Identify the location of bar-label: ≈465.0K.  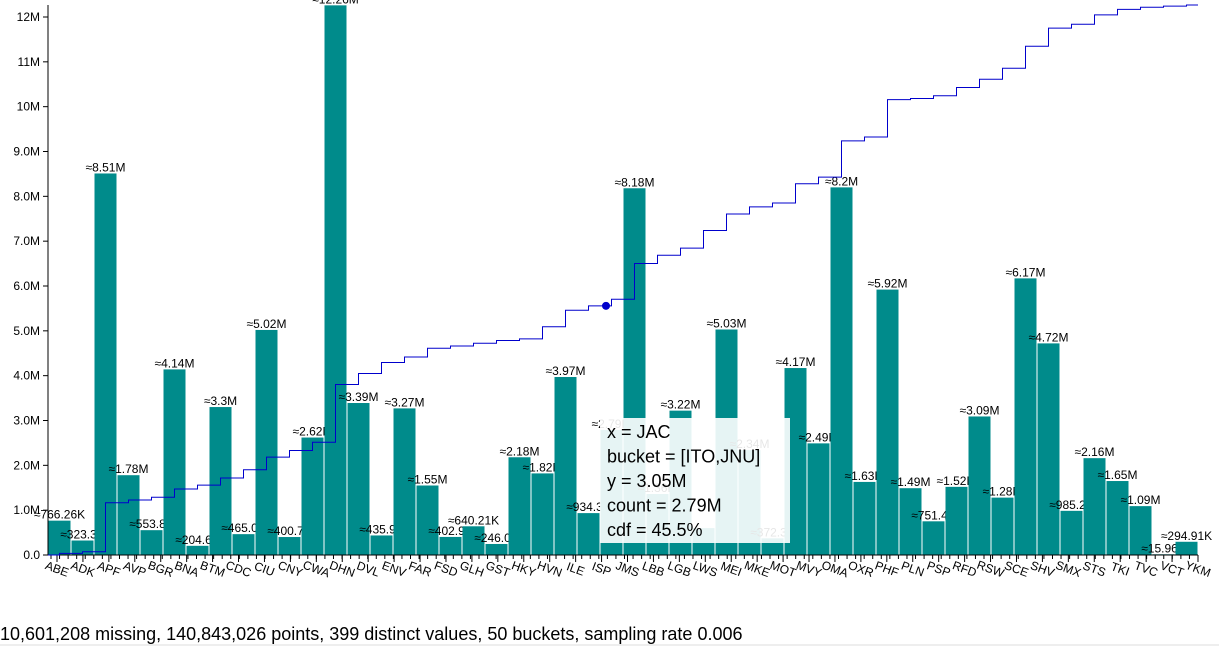
(243, 528).